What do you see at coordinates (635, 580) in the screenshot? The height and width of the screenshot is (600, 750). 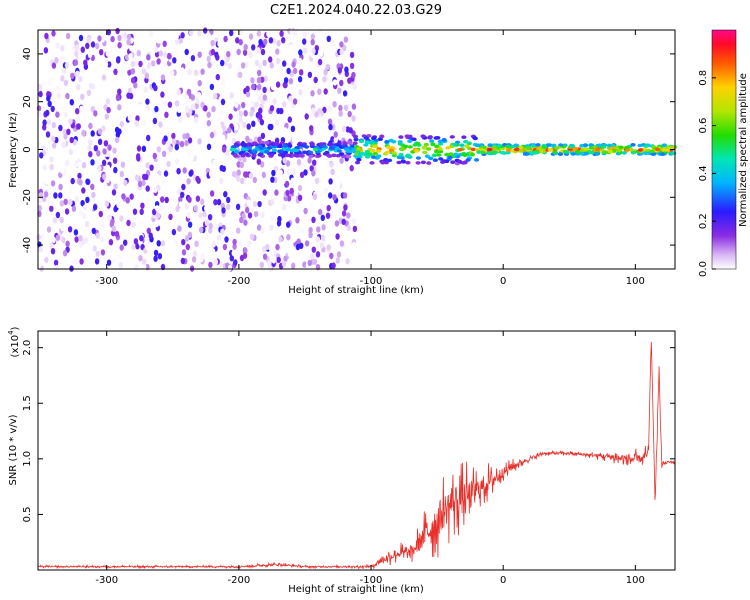 I see `x-tick-label: 100` at bounding box center [635, 580].